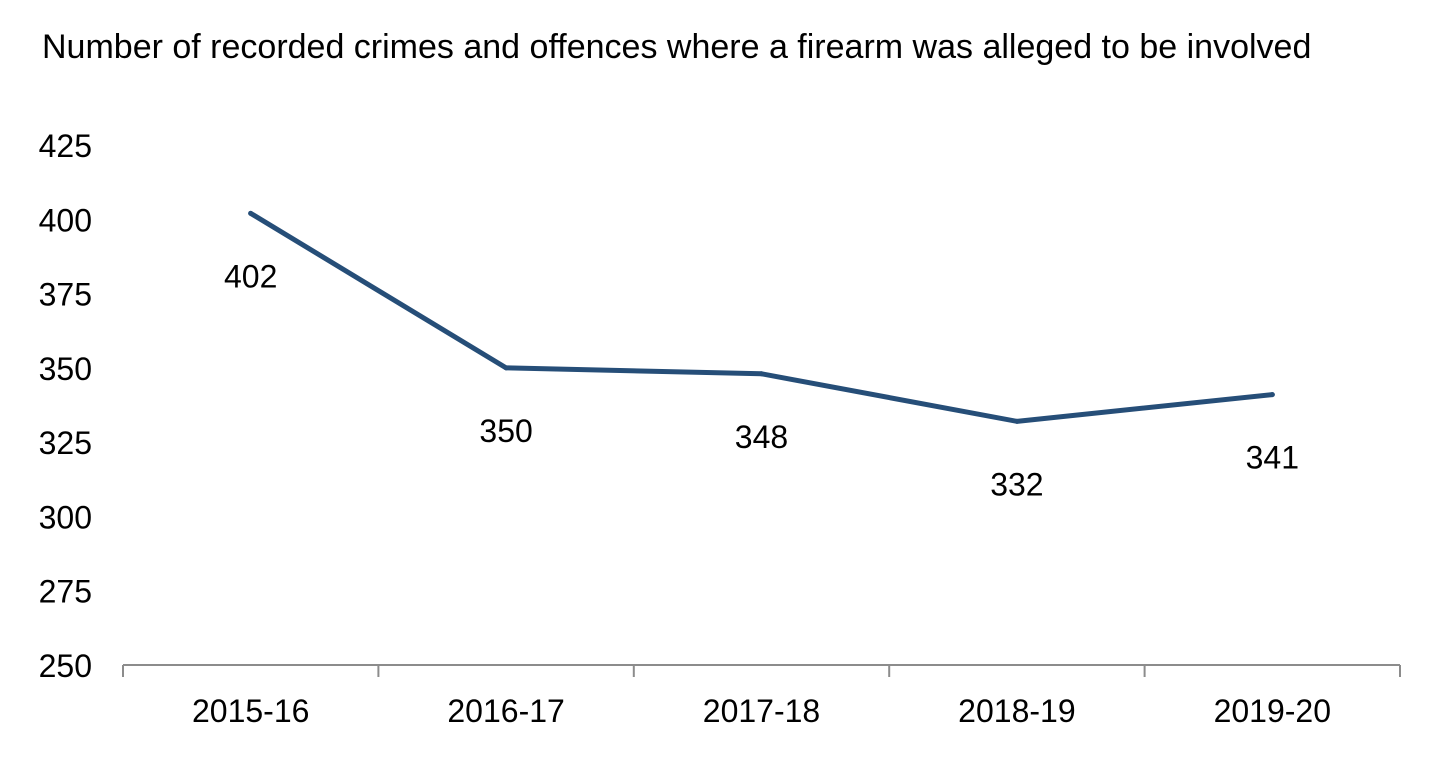 The image size is (1440, 764). I want to click on y-tick-label: 400, so click(65, 220).